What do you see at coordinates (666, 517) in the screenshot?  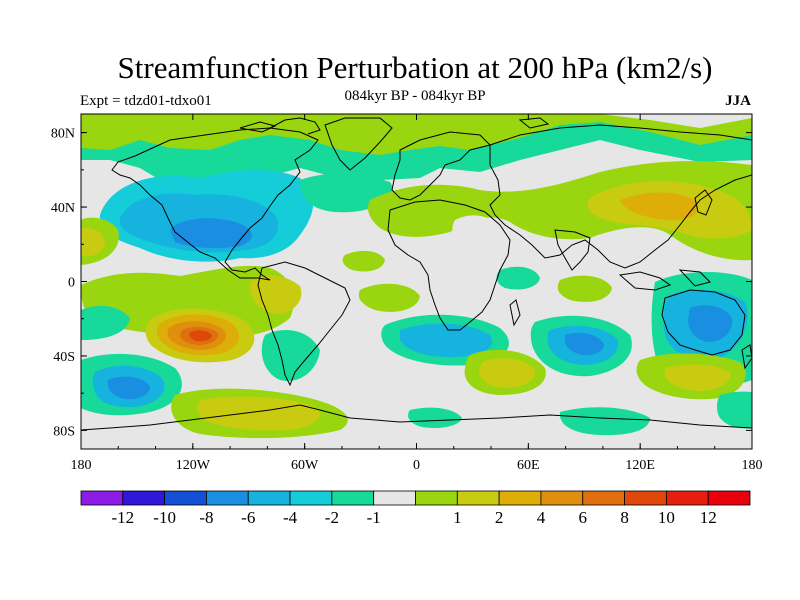 I see `colorbar-label: 10` at bounding box center [666, 517].